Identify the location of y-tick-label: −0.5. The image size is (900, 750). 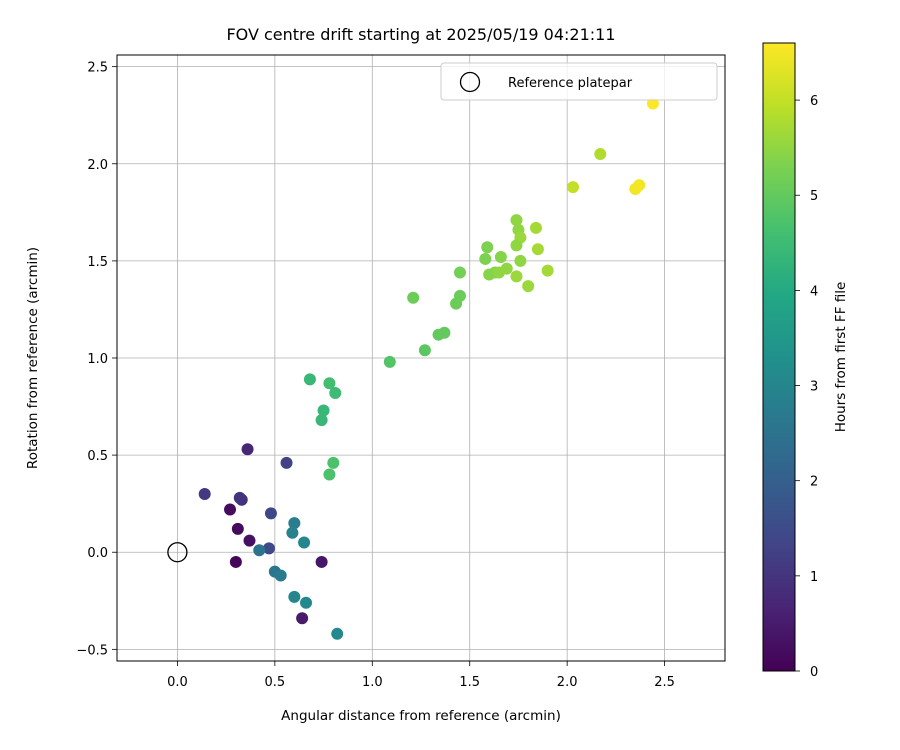
(92, 650).